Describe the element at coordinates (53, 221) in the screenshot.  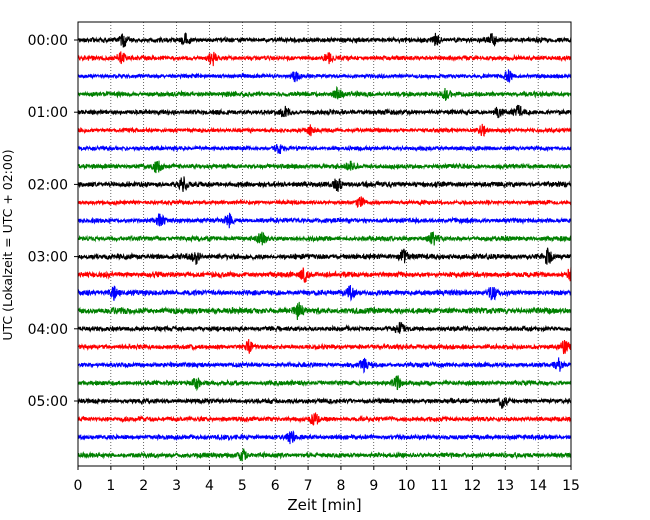
I see `y-axis-ticks: 00:00 01:00 02:00 03:00 04:00 05:00` at that location.